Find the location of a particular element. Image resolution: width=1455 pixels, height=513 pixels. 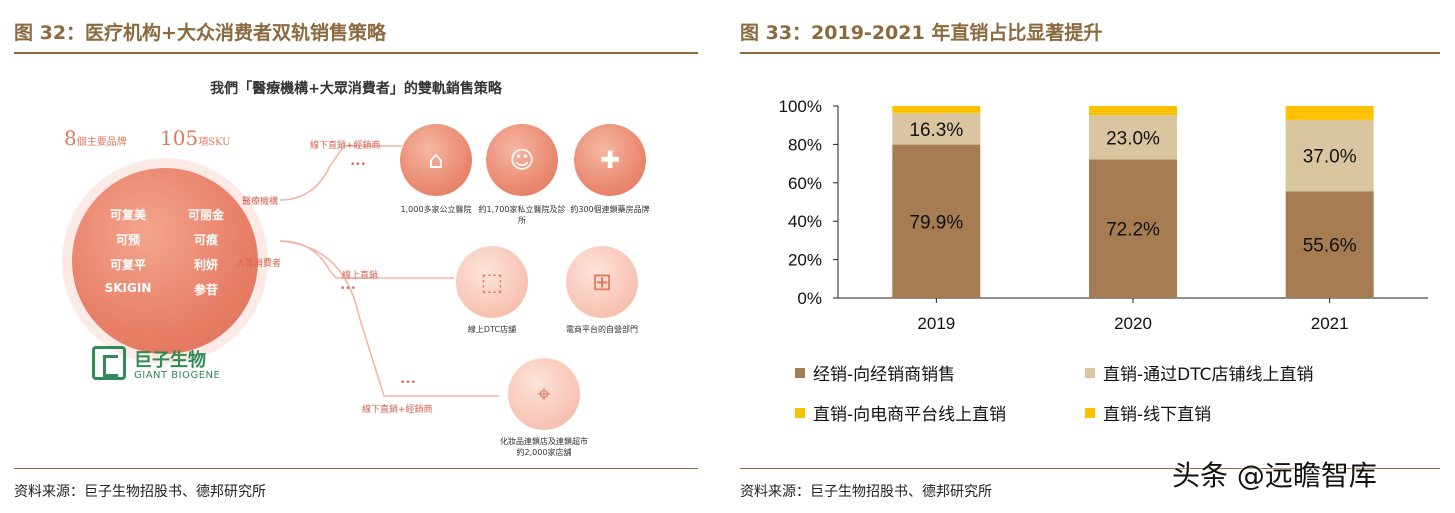

diagram-title: 我們「醫療機構+大眾消費者」的雙軌銷售策略 is located at coordinates (356, 89).